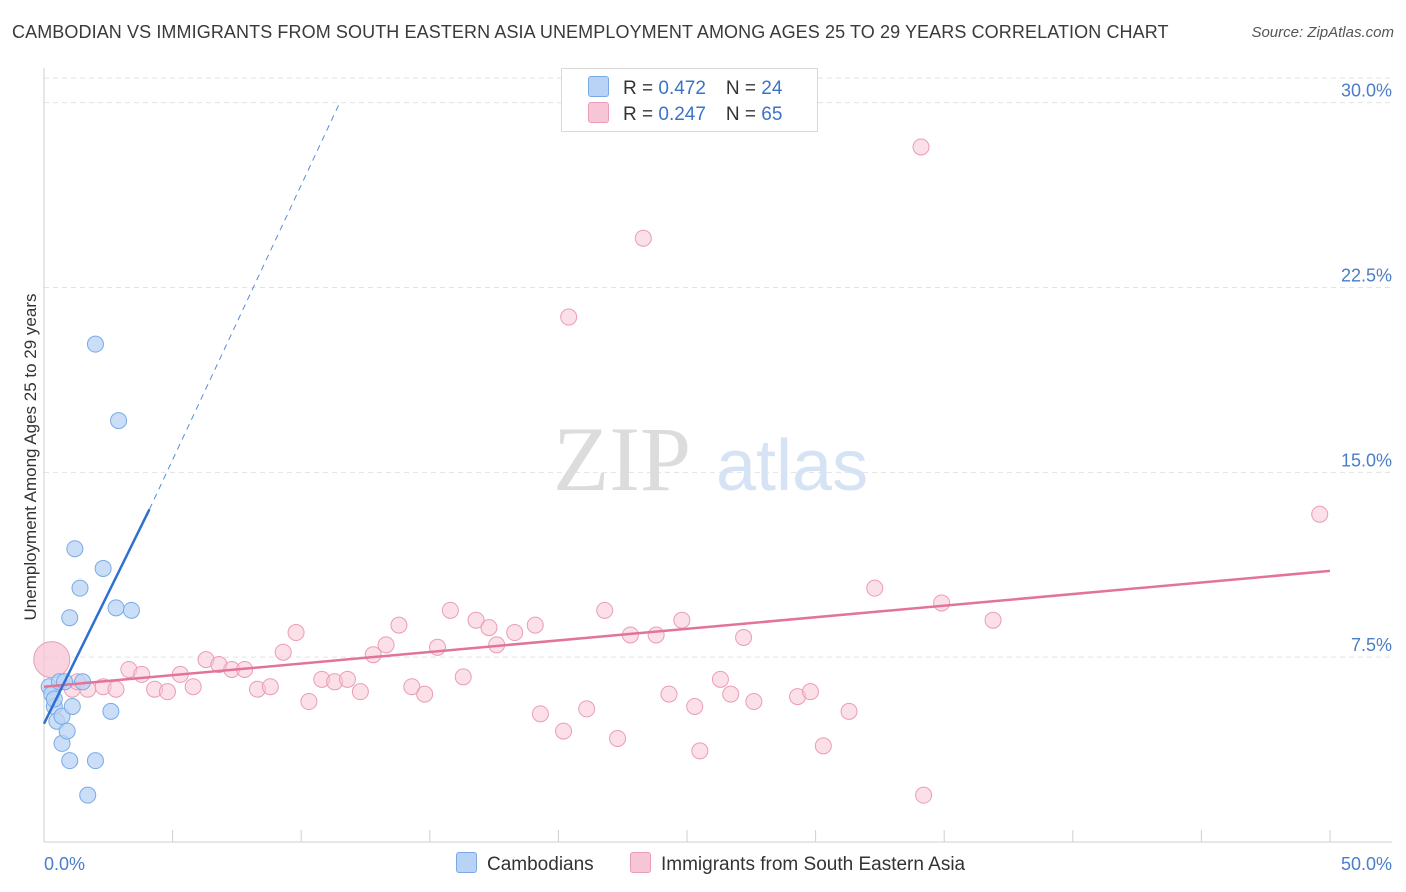 The image size is (1406, 892). I want to click on x-tick-label: 50.0%, so click(1366, 864).